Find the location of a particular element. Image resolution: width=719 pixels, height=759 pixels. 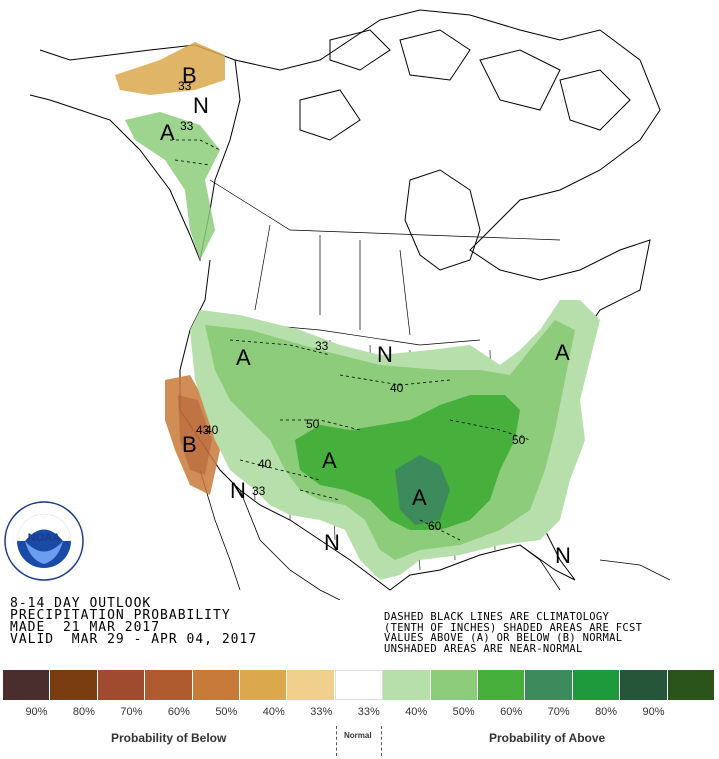

legend-note-line: (TENTH OF INCHES) SHADED AREAS ARE FCST is located at coordinates (513, 627).